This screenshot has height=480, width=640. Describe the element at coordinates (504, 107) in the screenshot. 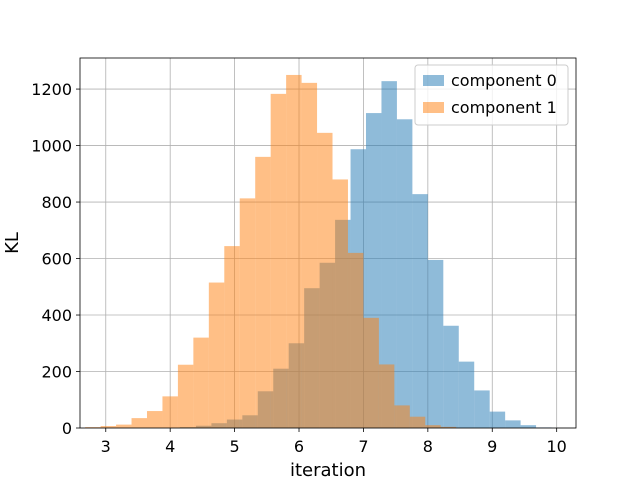

I see `legend-entry-label: component 1` at that location.